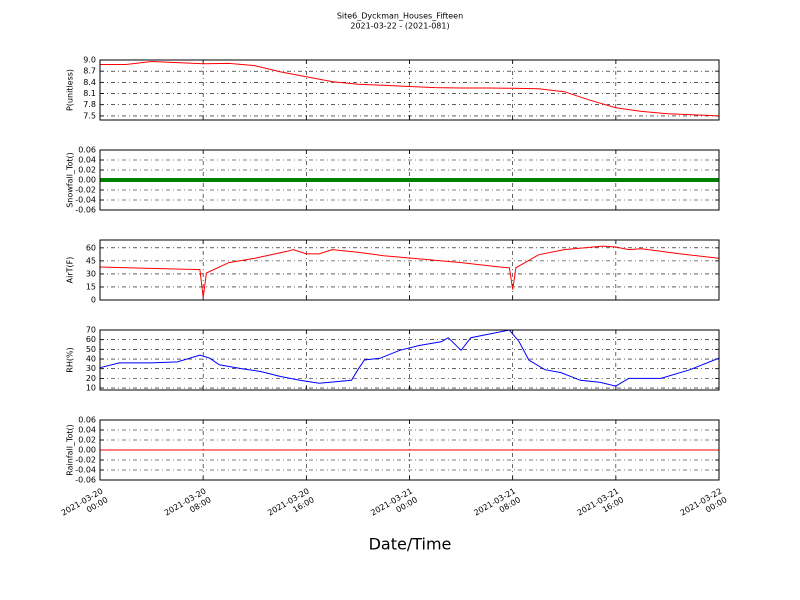 The image size is (800, 600). What do you see at coordinates (188, 506) in the screenshot?
I see `x-tick-label: 2021-03-2008:00` at bounding box center [188, 506].